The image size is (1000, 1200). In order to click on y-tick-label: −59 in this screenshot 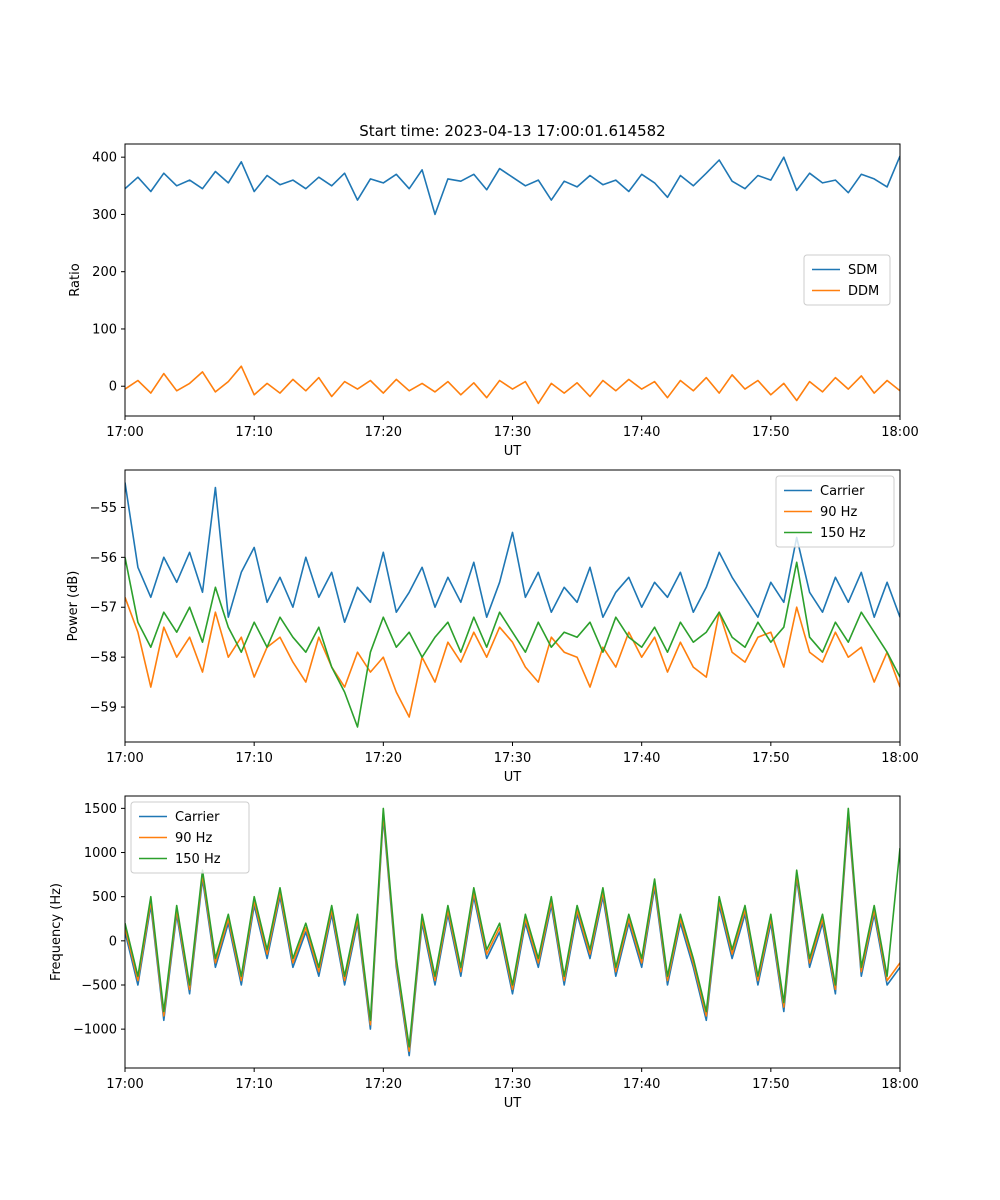, I will do `click(103, 708)`.